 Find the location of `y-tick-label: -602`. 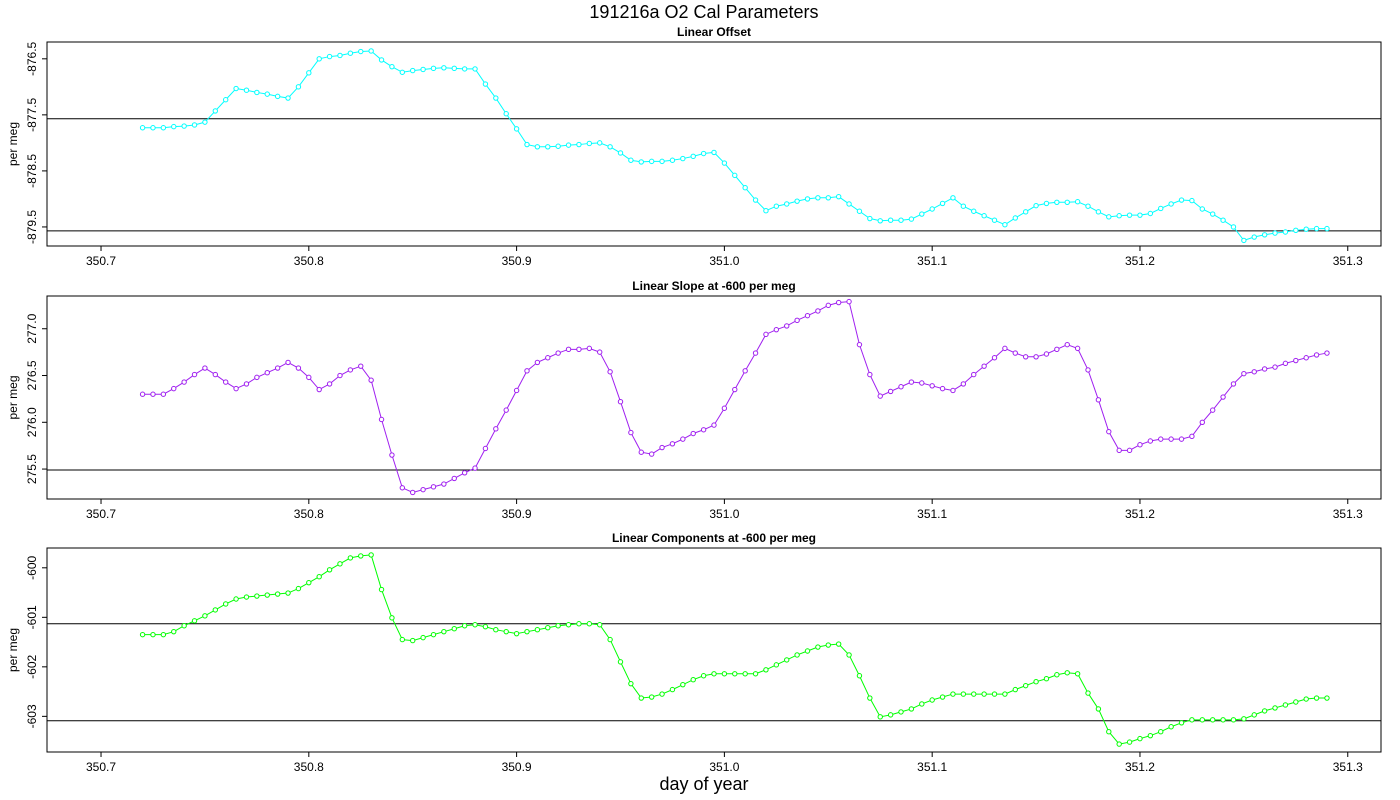

y-tick-label: -602 is located at coordinates (32, 667).